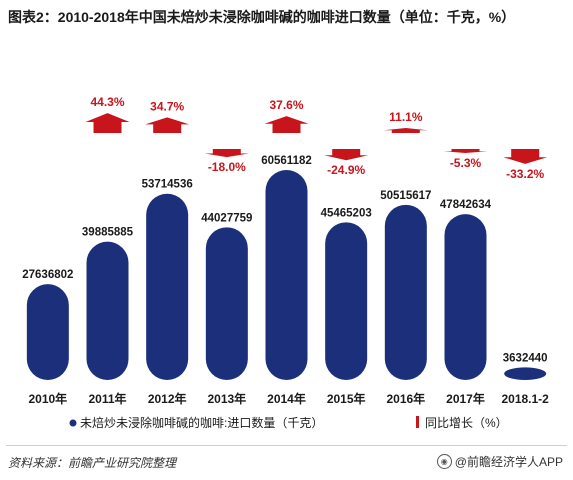 Image resolution: width=573 pixels, height=480 pixels. Describe the element at coordinates (47, 275) in the screenshot. I see `bar-value-label-0: 27636802` at that location.